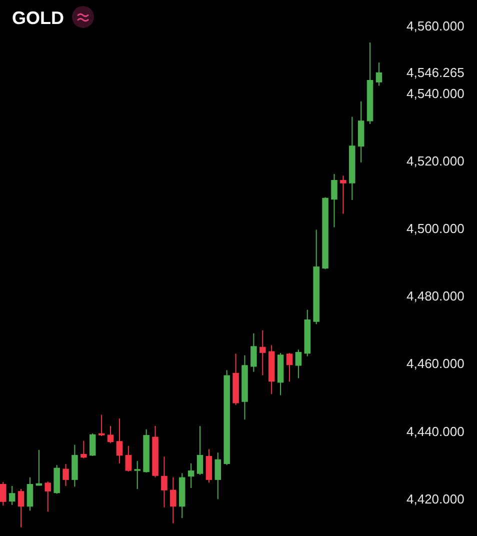  Describe the element at coordinates (435, 26) in the screenshot. I see `y-tick-label: 4,560.000` at that location.